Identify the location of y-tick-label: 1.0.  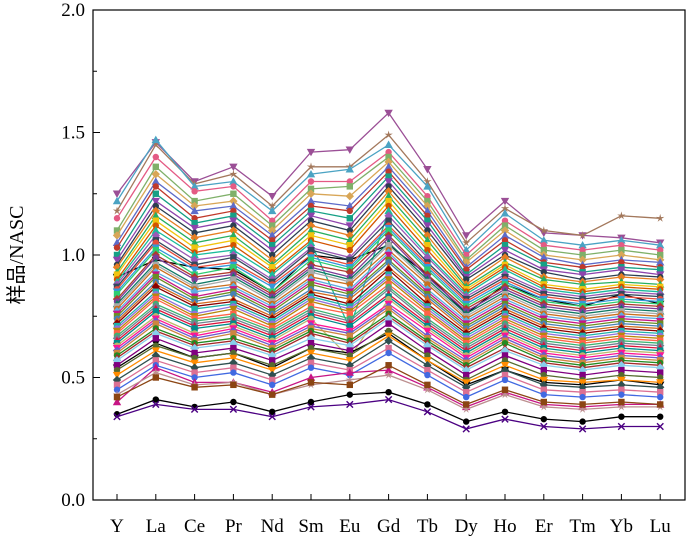
(73, 255).